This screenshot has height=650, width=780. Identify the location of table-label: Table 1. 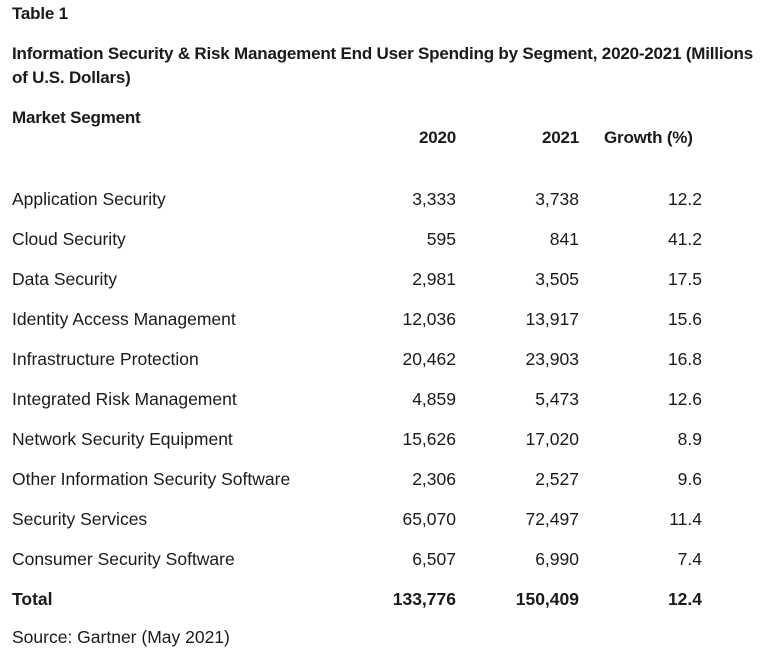
(40, 13).